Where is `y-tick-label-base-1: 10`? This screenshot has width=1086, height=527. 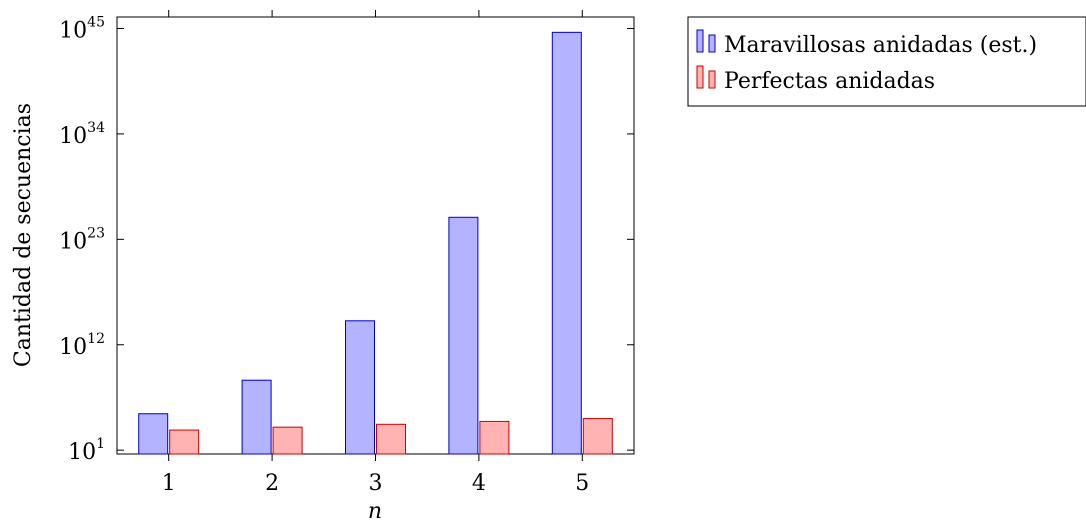
y-tick-label-base-1: 10 is located at coordinates (73, 347).